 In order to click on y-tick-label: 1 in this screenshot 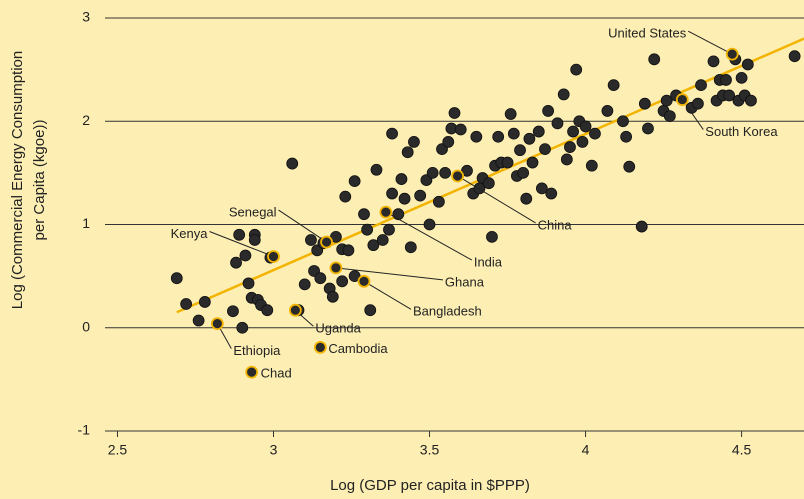, I will do `click(86, 223)`.